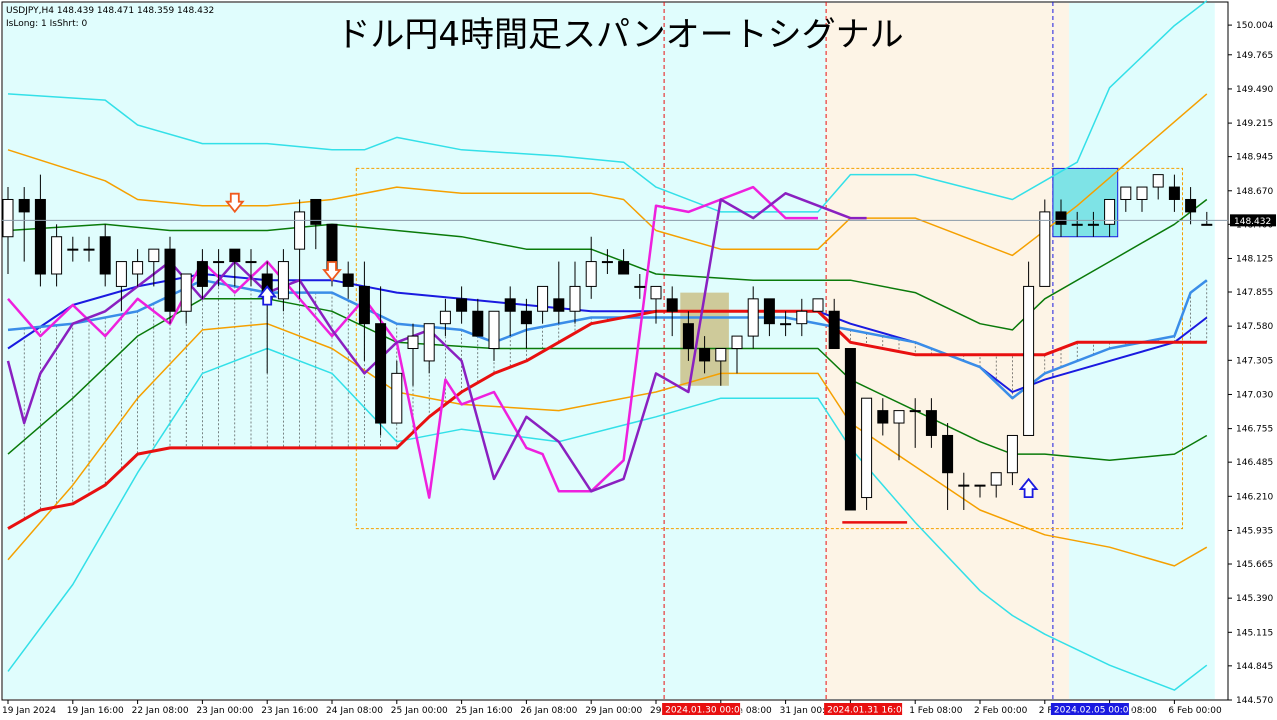 The width and height of the screenshot is (1277, 720). I want to click on time-tick-label: 24 Jan 08:00, so click(354, 711).